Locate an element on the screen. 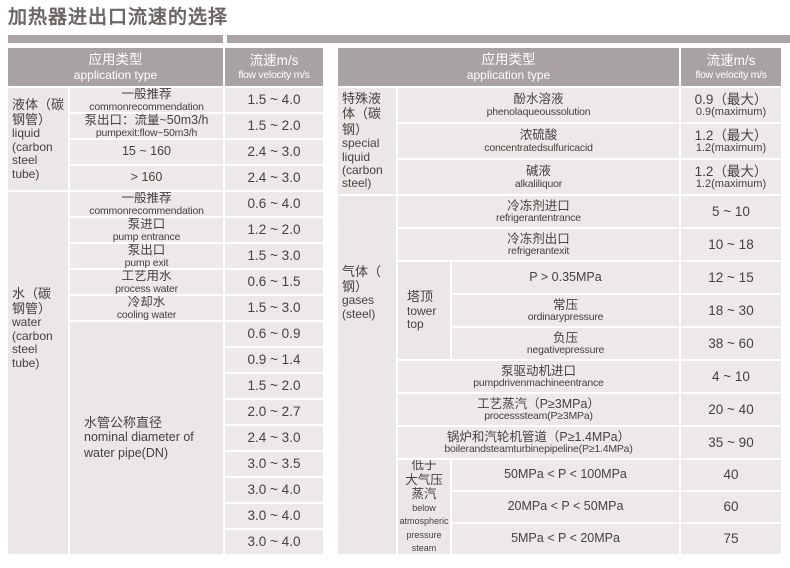 This screenshot has width=790, height=568. text-zh: 水（碳 钢管） is located at coordinates (32, 301).